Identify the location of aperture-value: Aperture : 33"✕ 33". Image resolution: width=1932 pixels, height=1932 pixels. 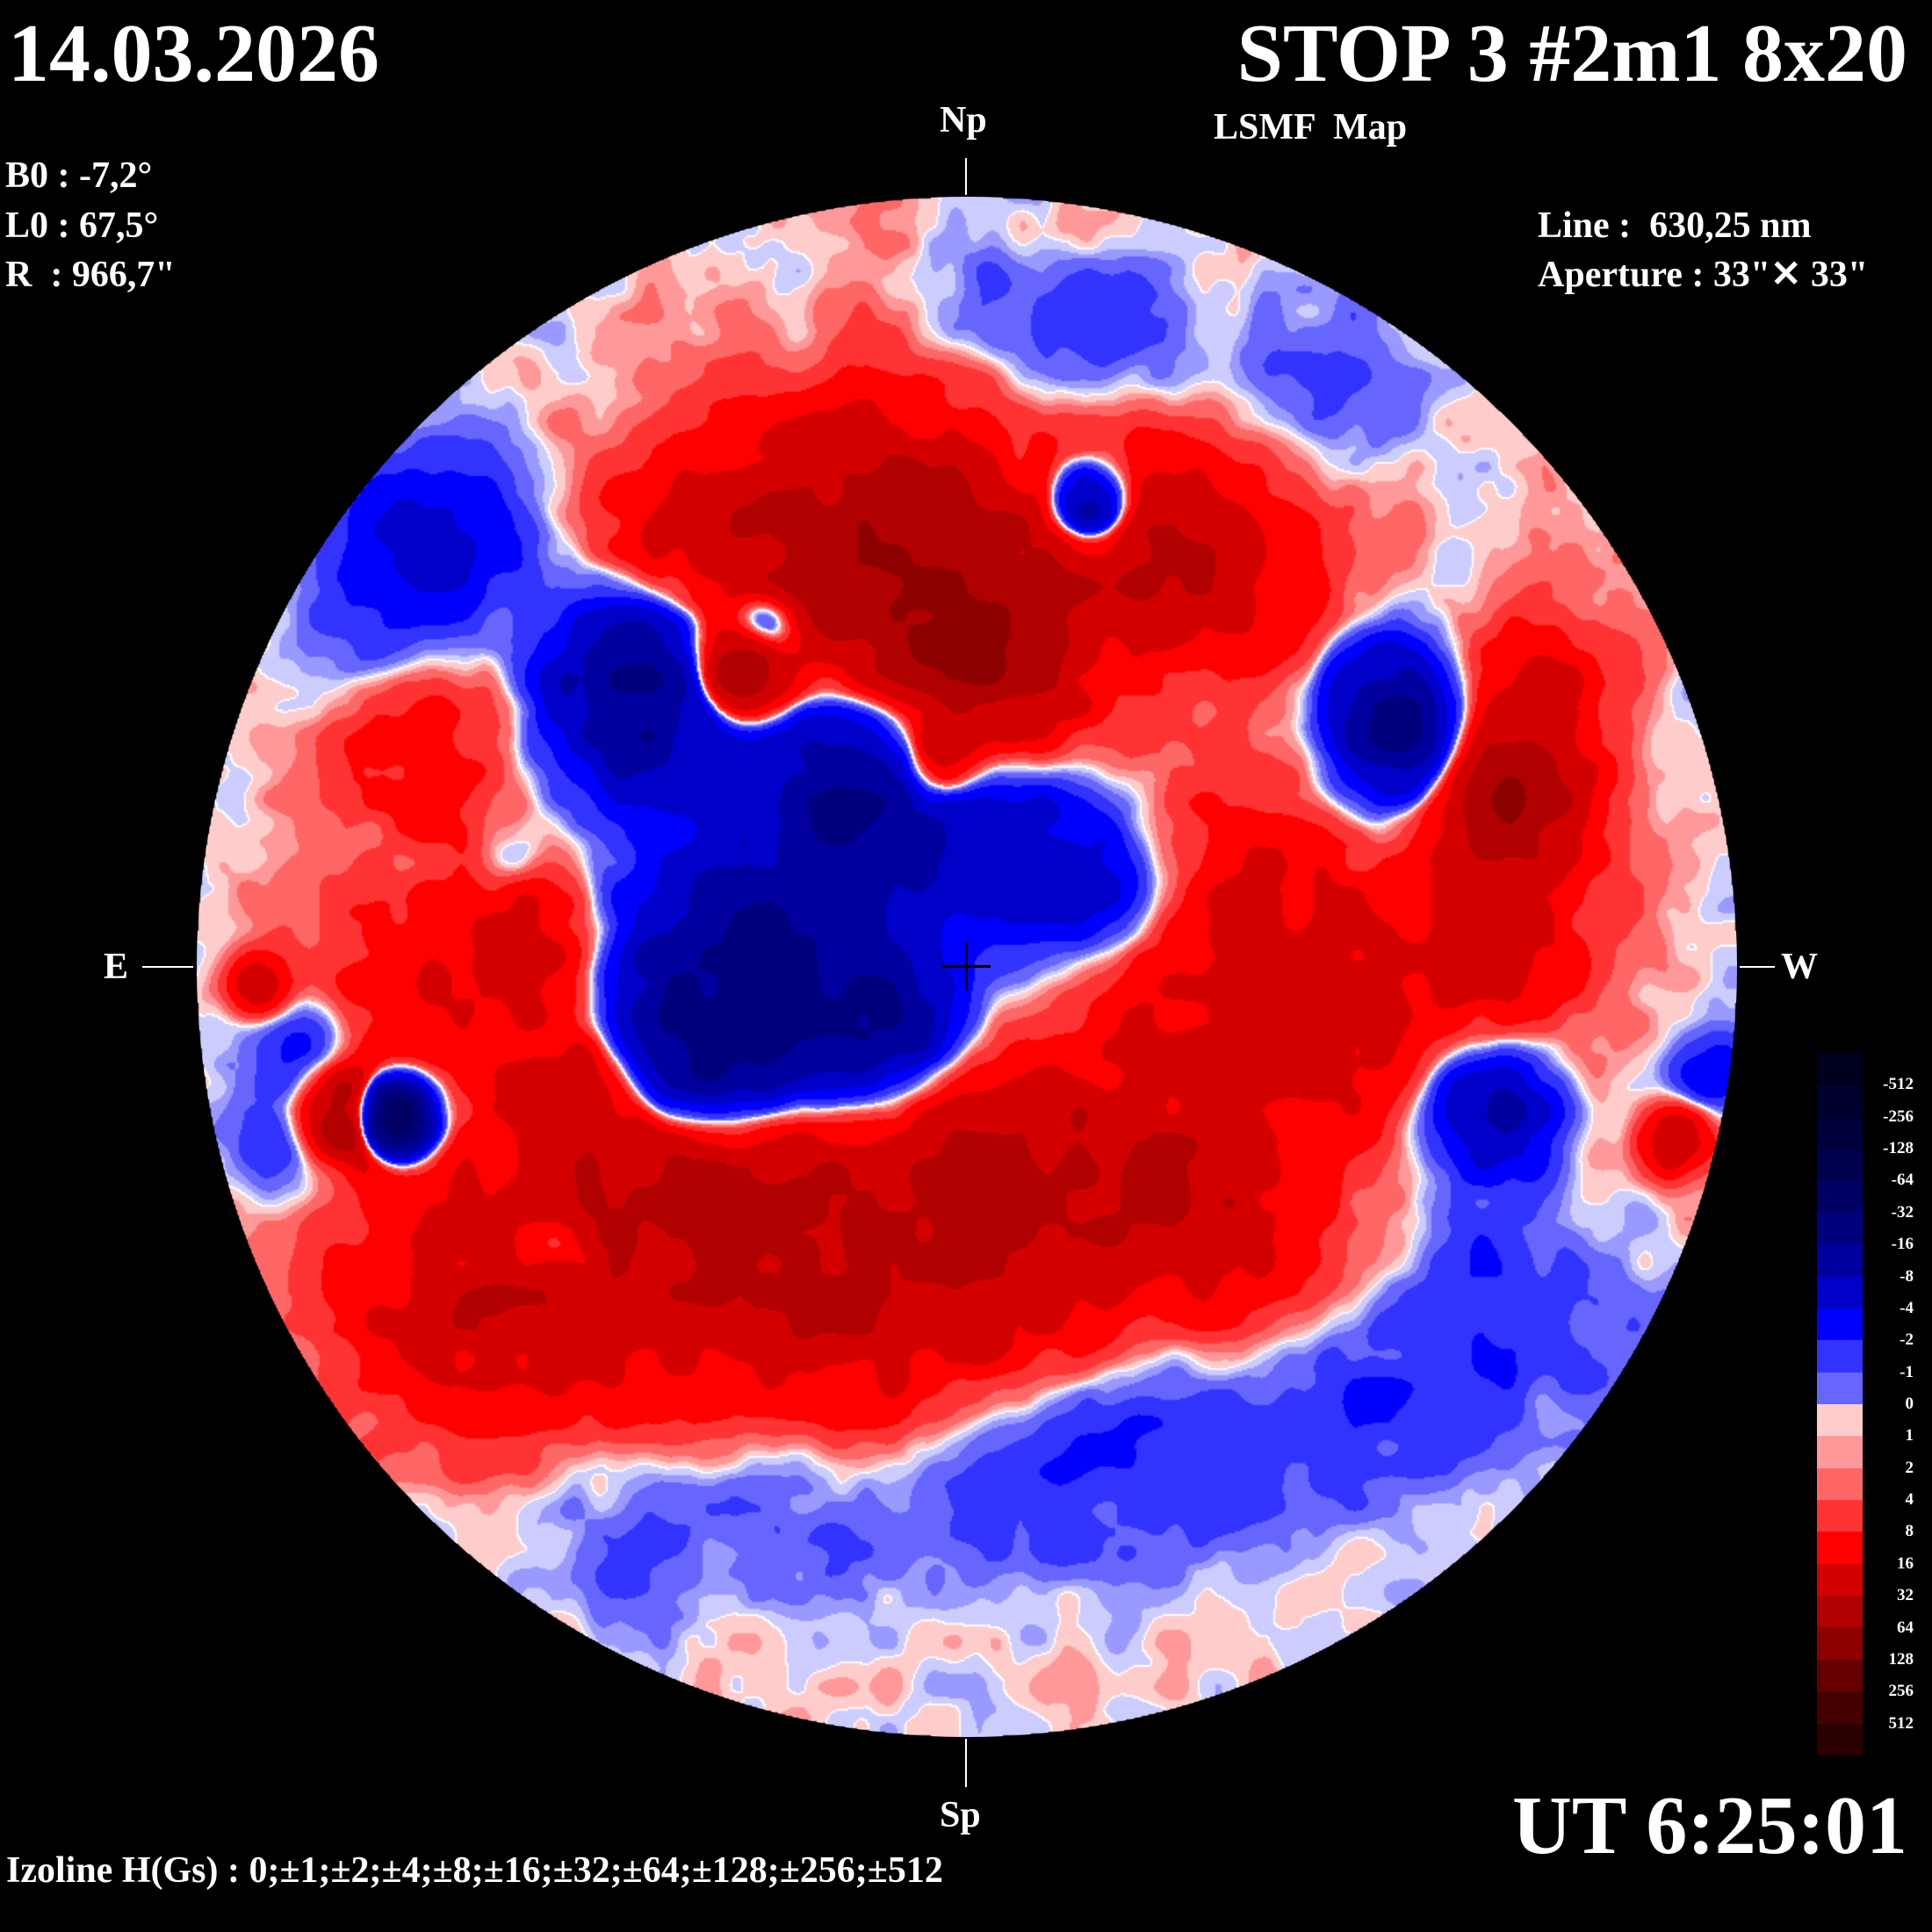
(1703, 275).